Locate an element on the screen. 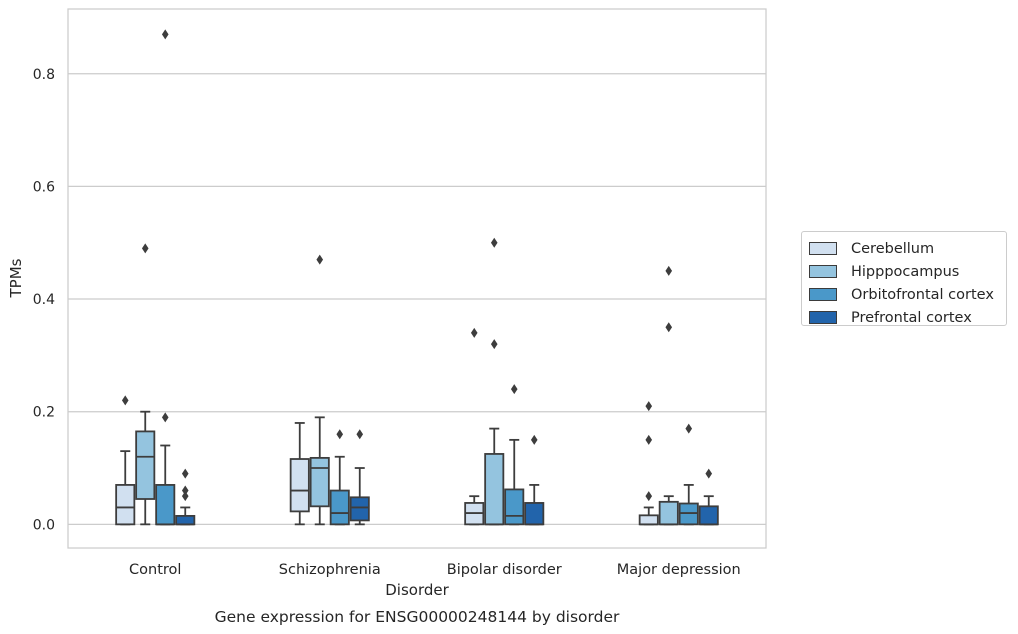 The width and height of the screenshot is (1018, 634). y-axis-label: TPMs is located at coordinates (16, 278).